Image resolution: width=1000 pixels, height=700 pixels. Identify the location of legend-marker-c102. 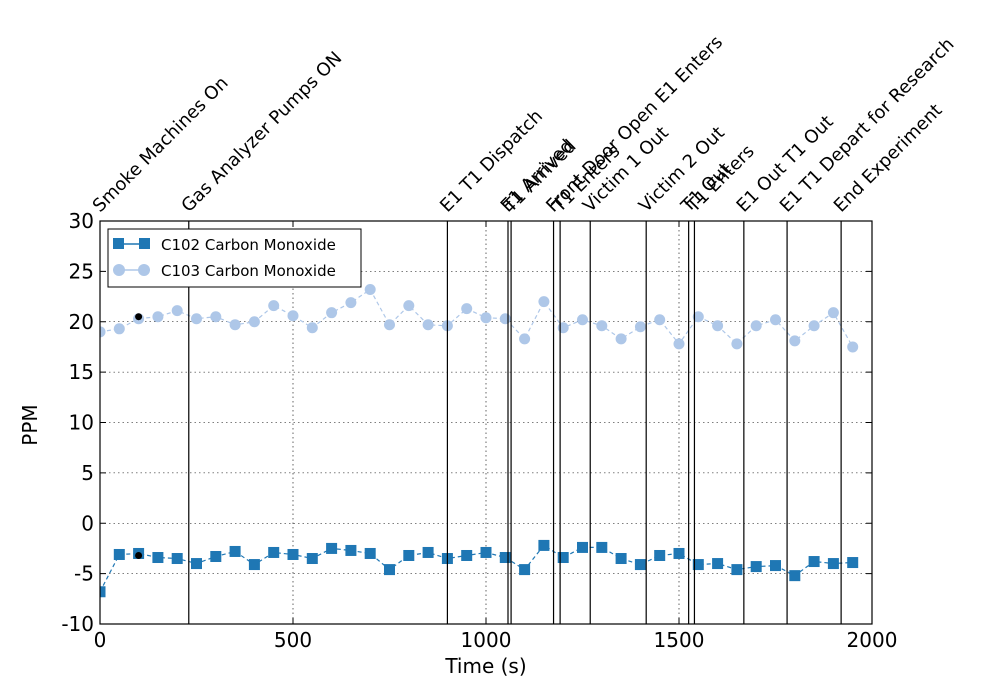
(118, 243).